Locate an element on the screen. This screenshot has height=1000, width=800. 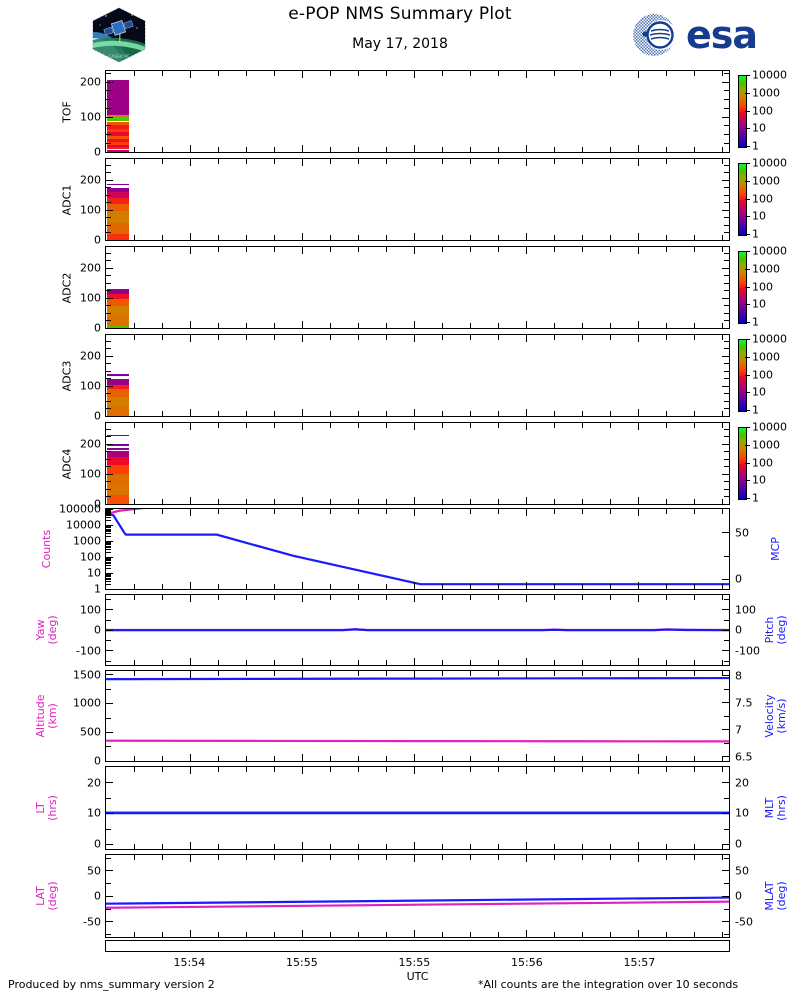
altitude-velocity-panel-plot-area is located at coordinates (417, 716).